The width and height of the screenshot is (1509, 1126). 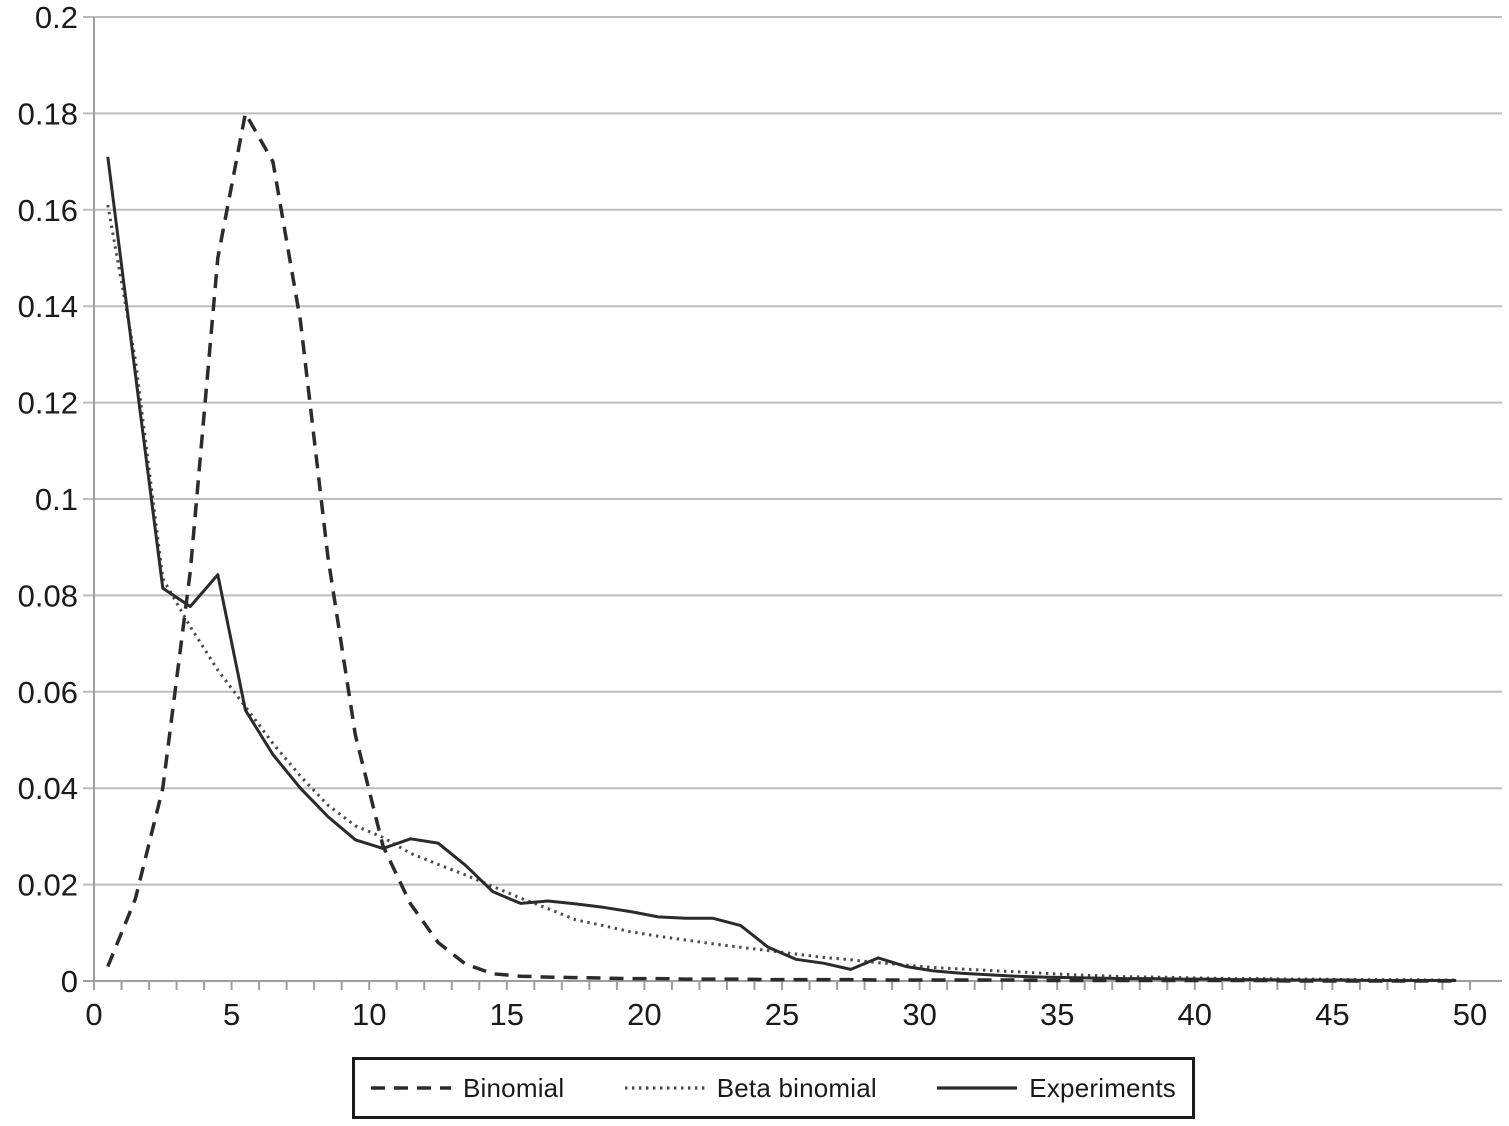 I want to click on svg-text: 0.08, so click(x=48, y=595).